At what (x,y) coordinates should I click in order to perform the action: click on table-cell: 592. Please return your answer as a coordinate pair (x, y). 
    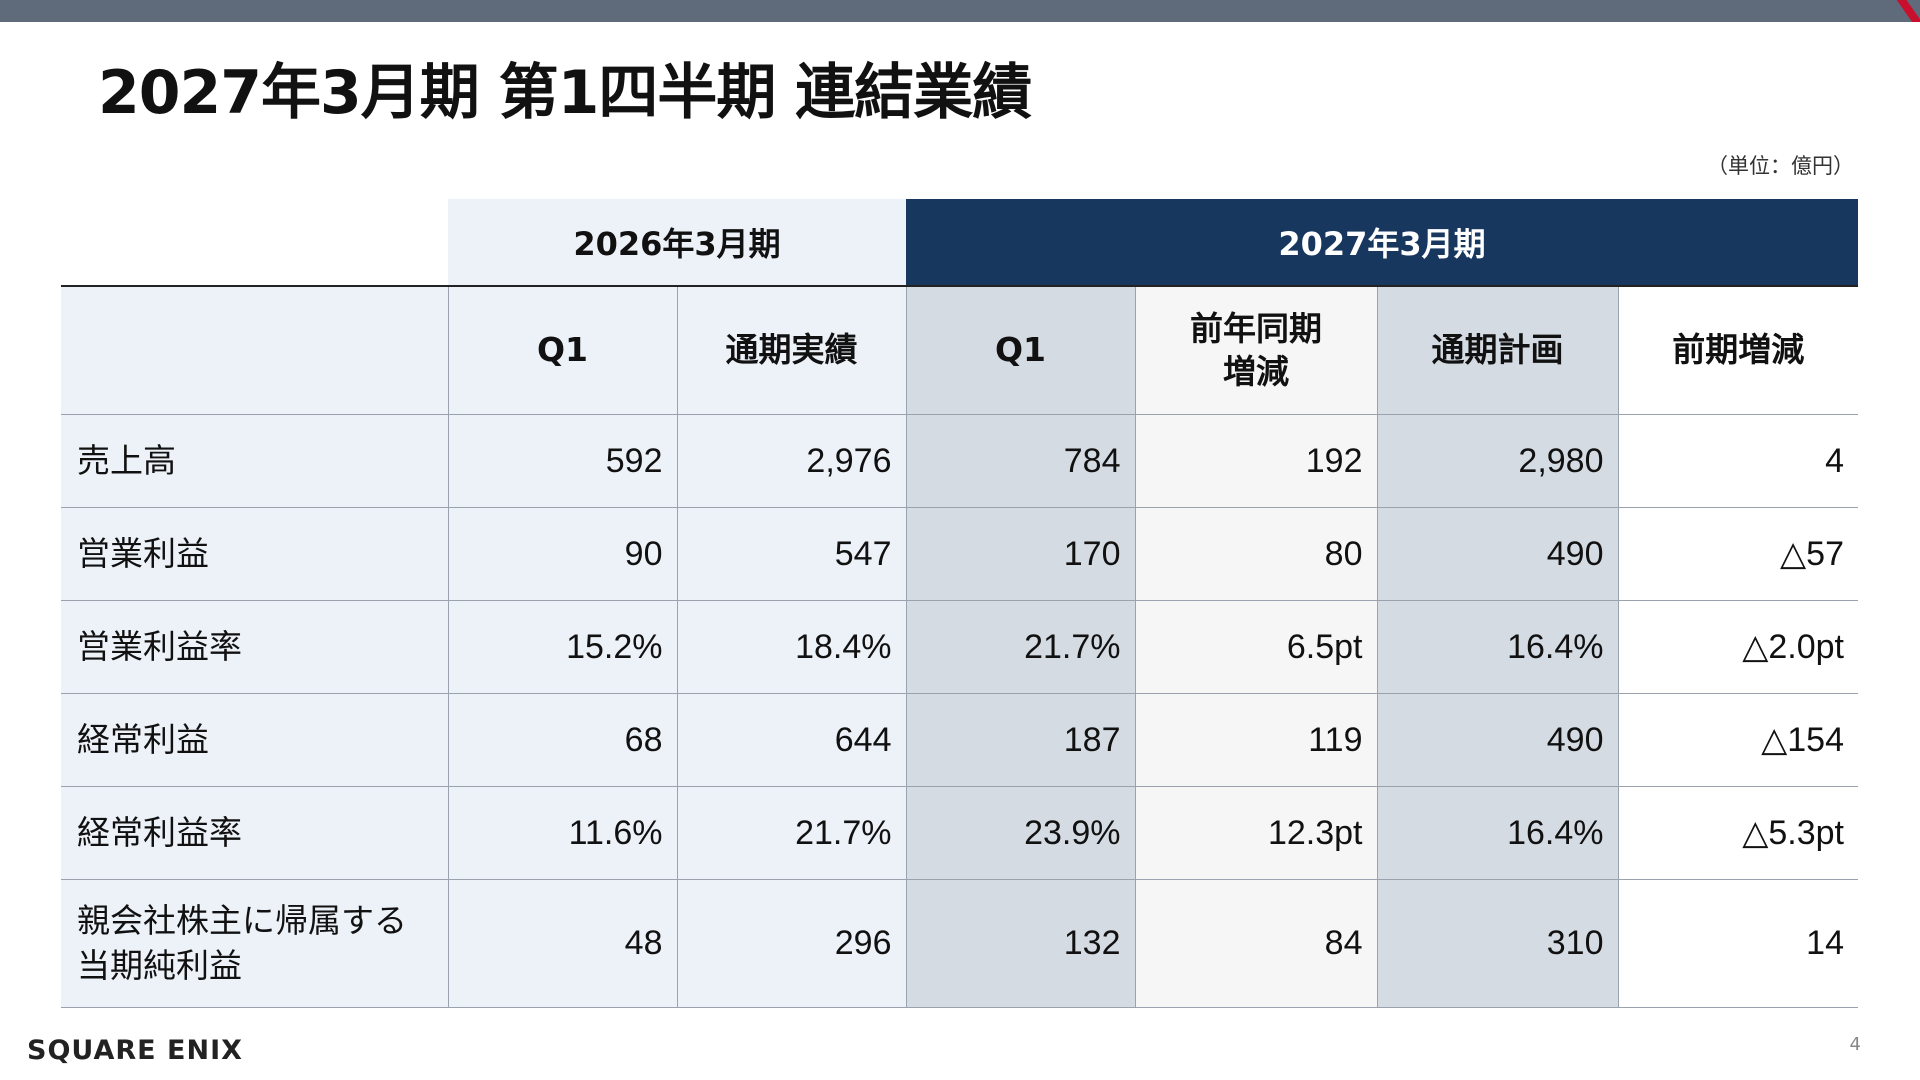
    Looking at the image, I should click on (562, 461).